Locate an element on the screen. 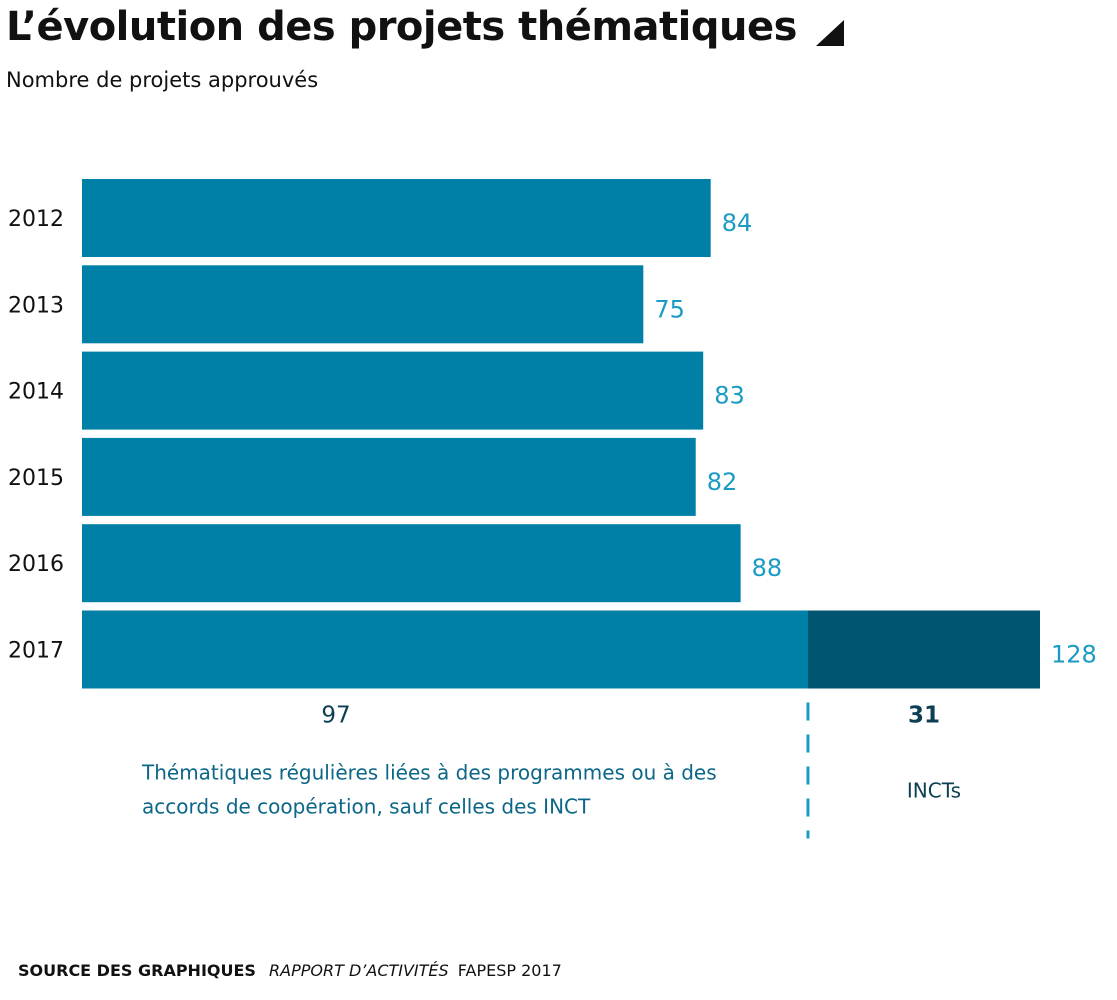  value-label-2015: 82 is located at coordinates (722, 482).